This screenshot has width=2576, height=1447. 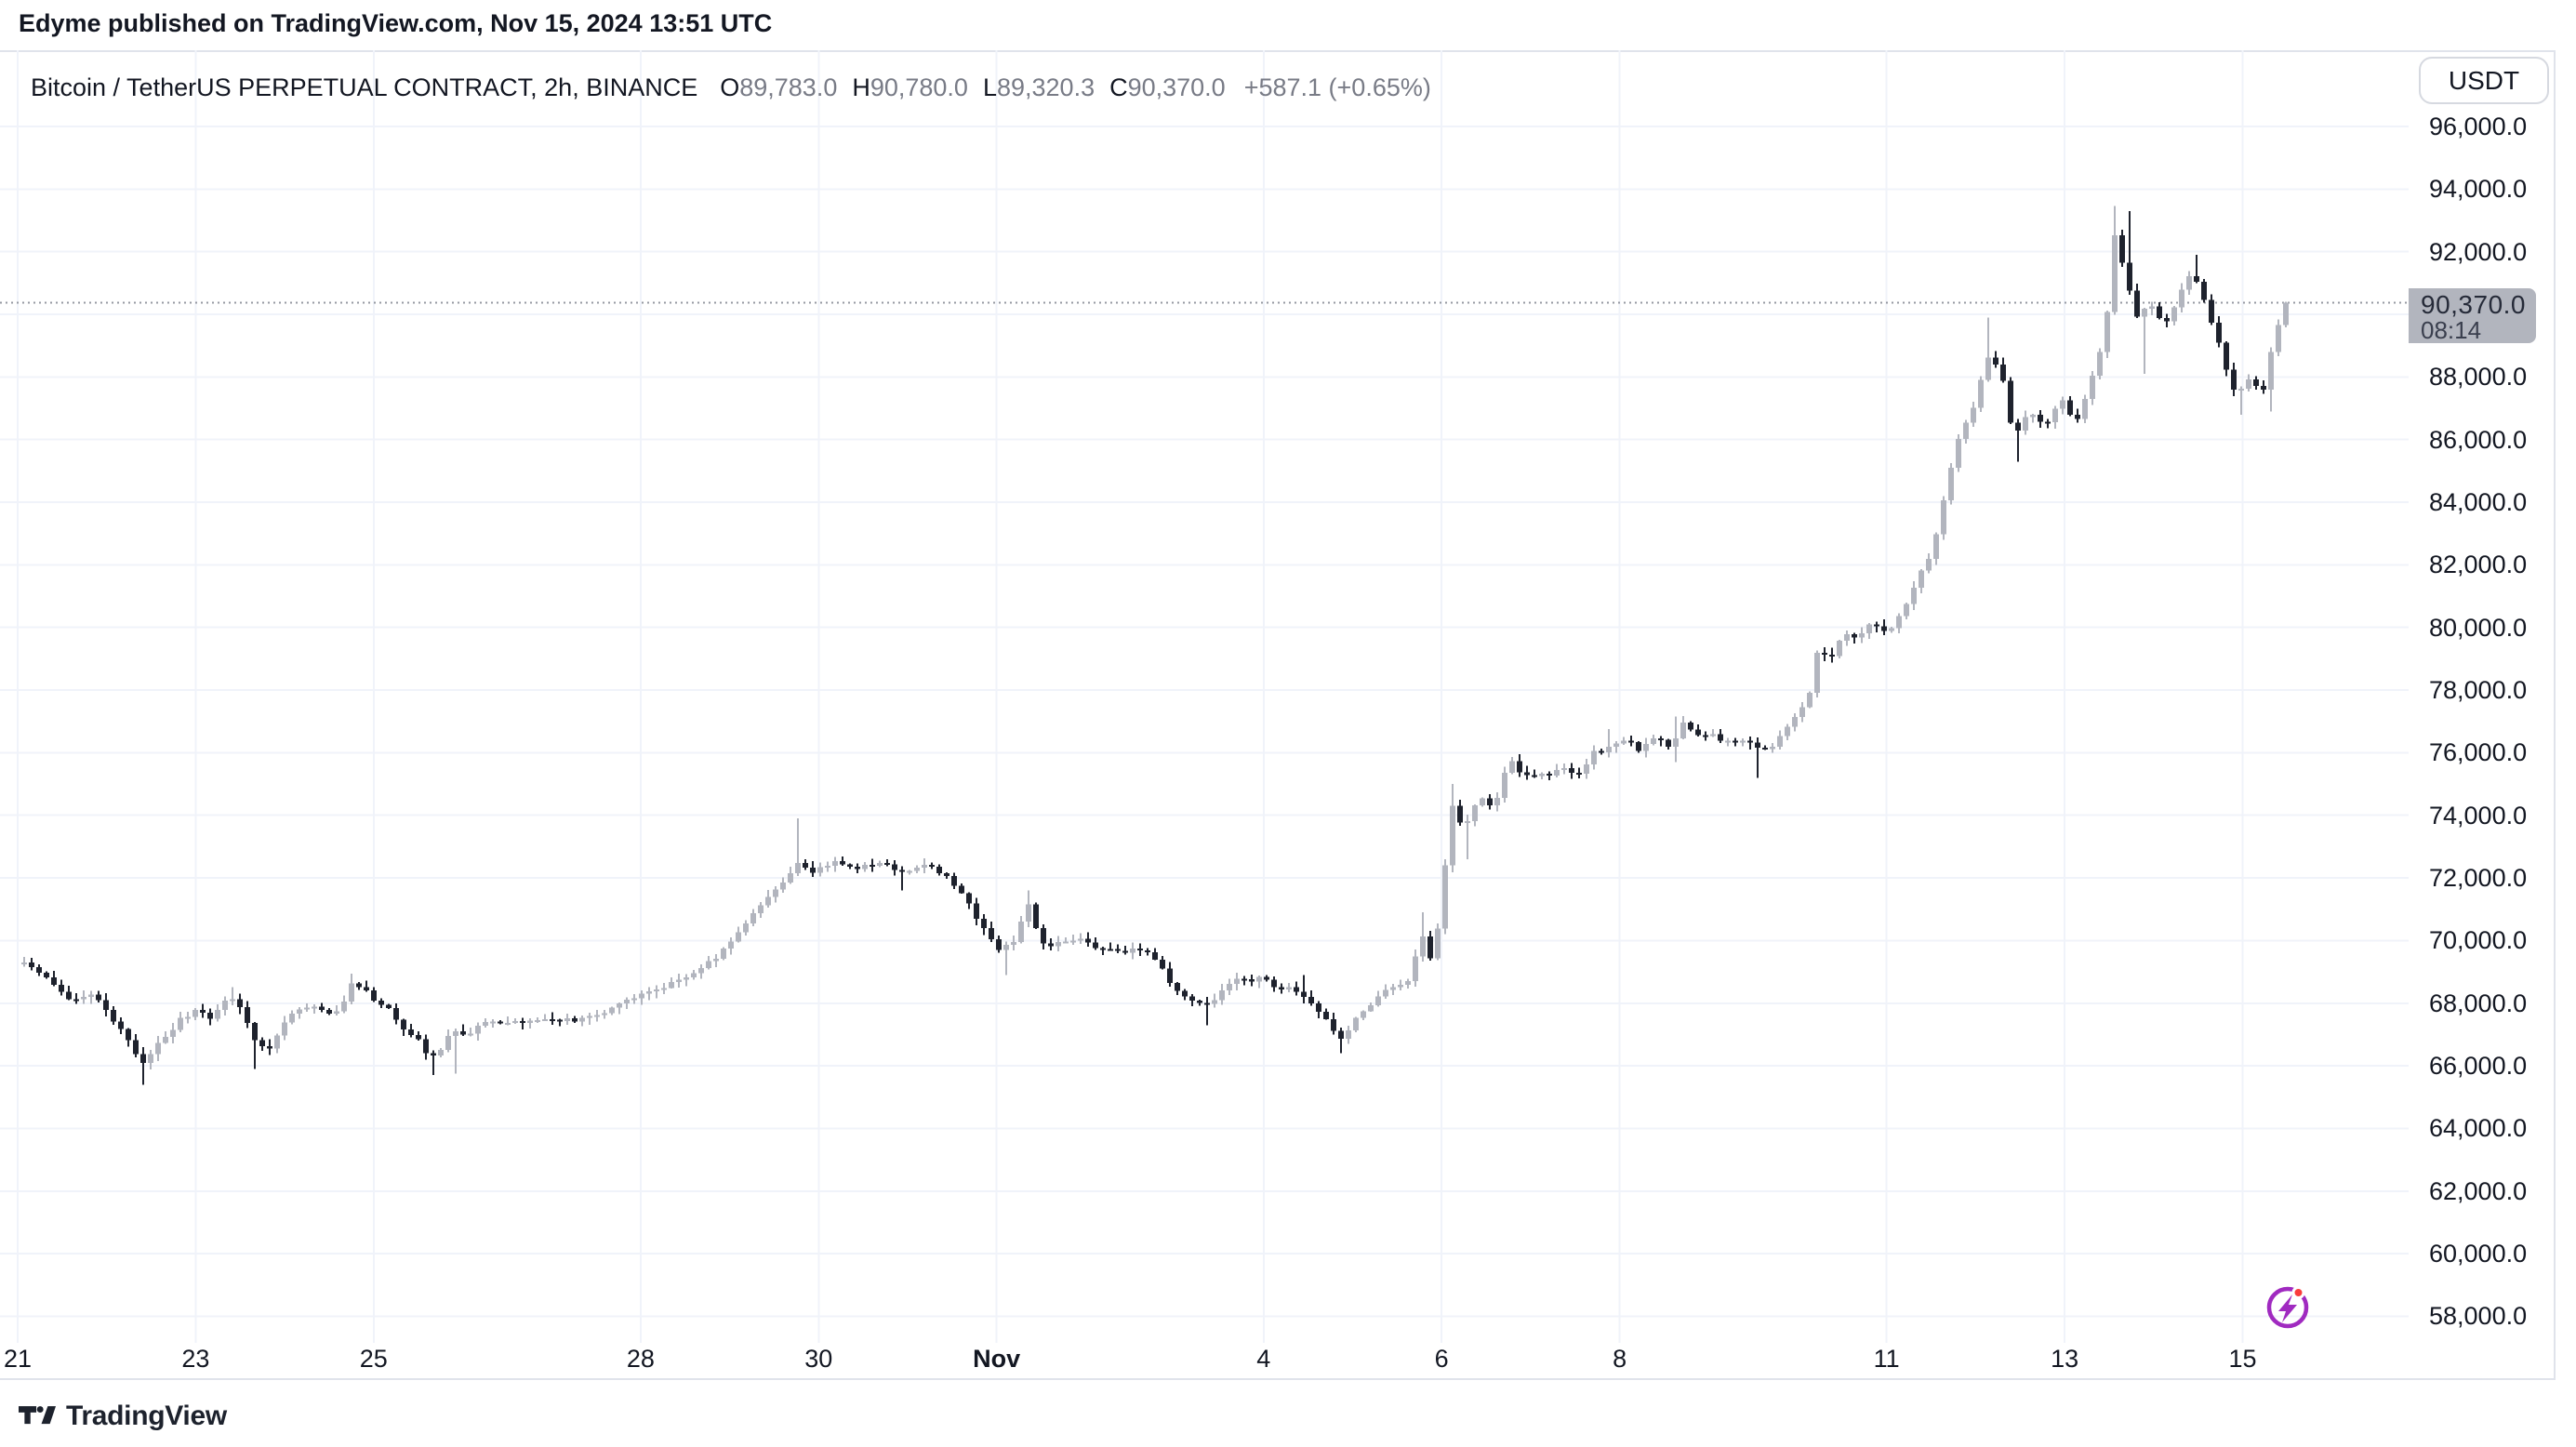 What do you see at coordinates (2478, 752) in the screenshot?
I see `price-axis-label: 76,000.0` at bounding box center [2478, 752].